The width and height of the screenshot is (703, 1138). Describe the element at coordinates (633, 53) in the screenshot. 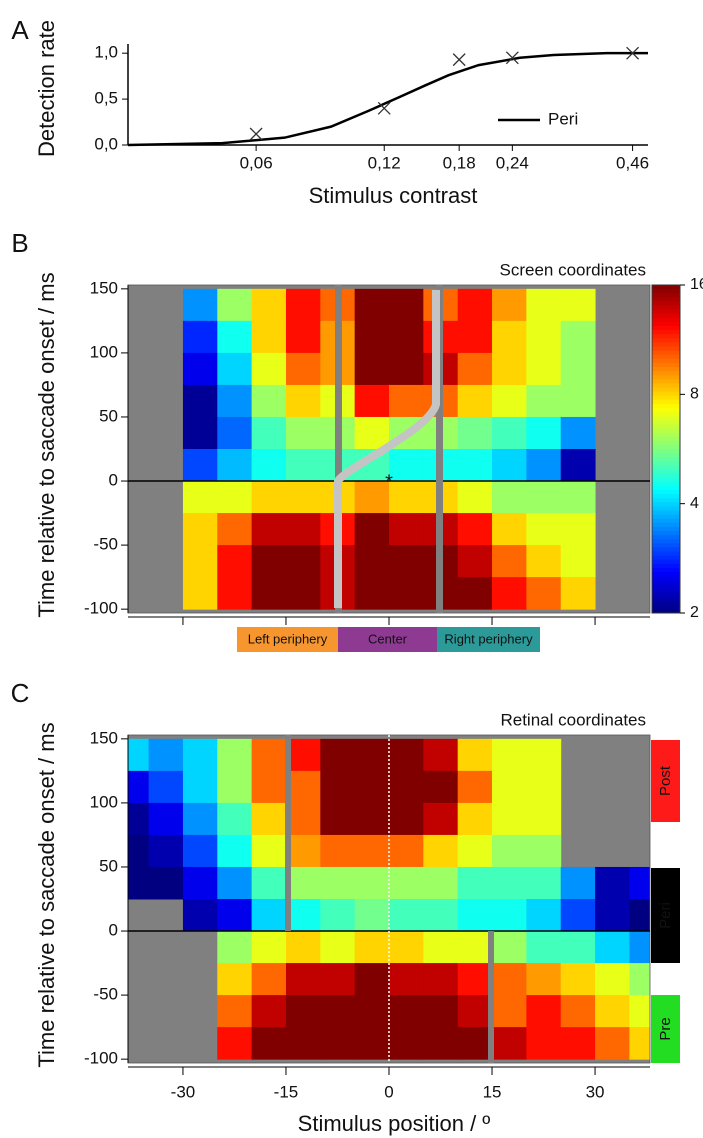

I see `data-point` at that location.